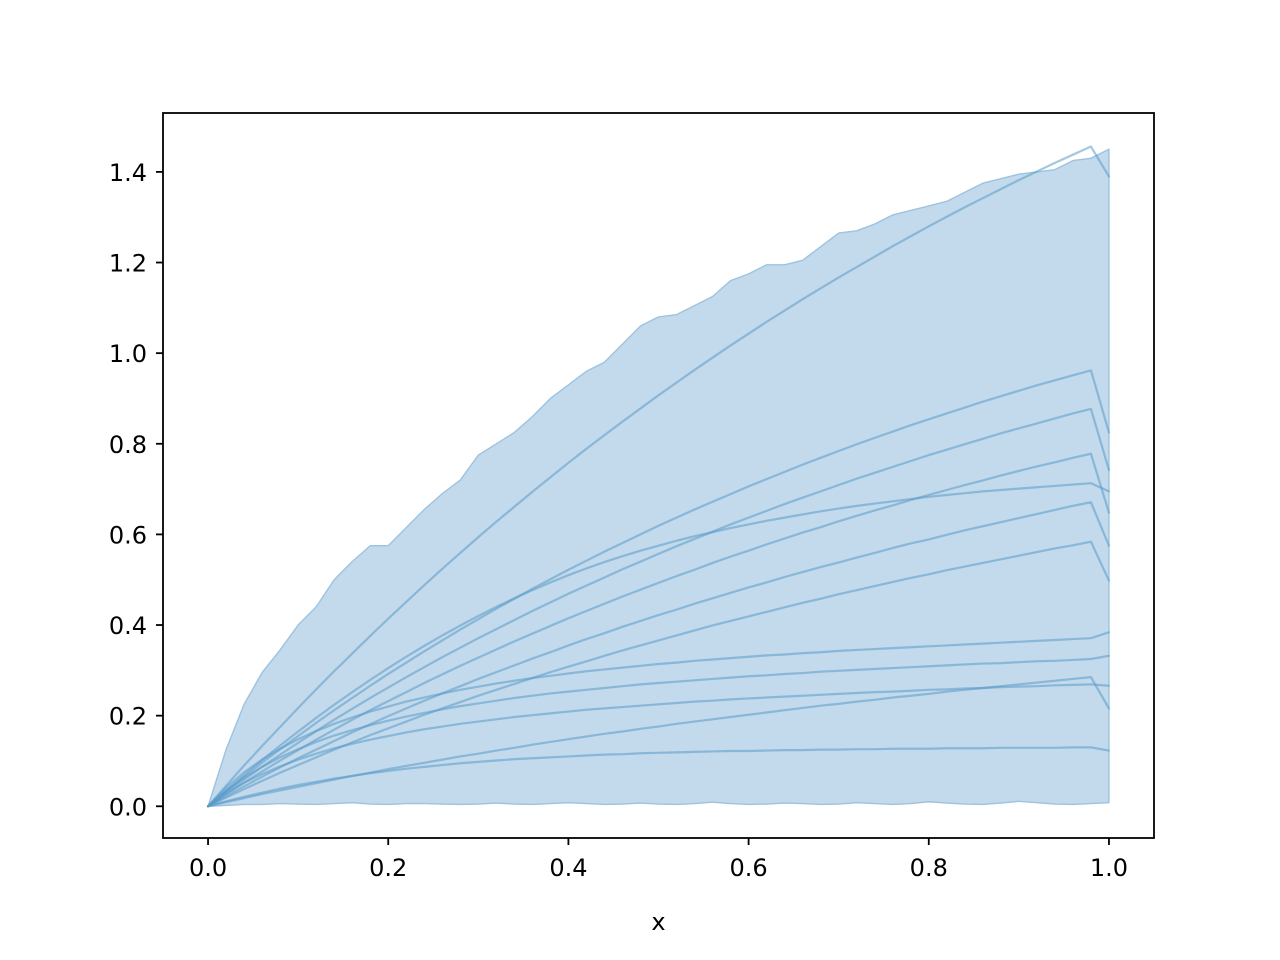 The image size is (1280, 960). What do you see at coordinates (658, 922) in the screenshot?
I see `x-axis-label: x` at bounding box center [658, 922].